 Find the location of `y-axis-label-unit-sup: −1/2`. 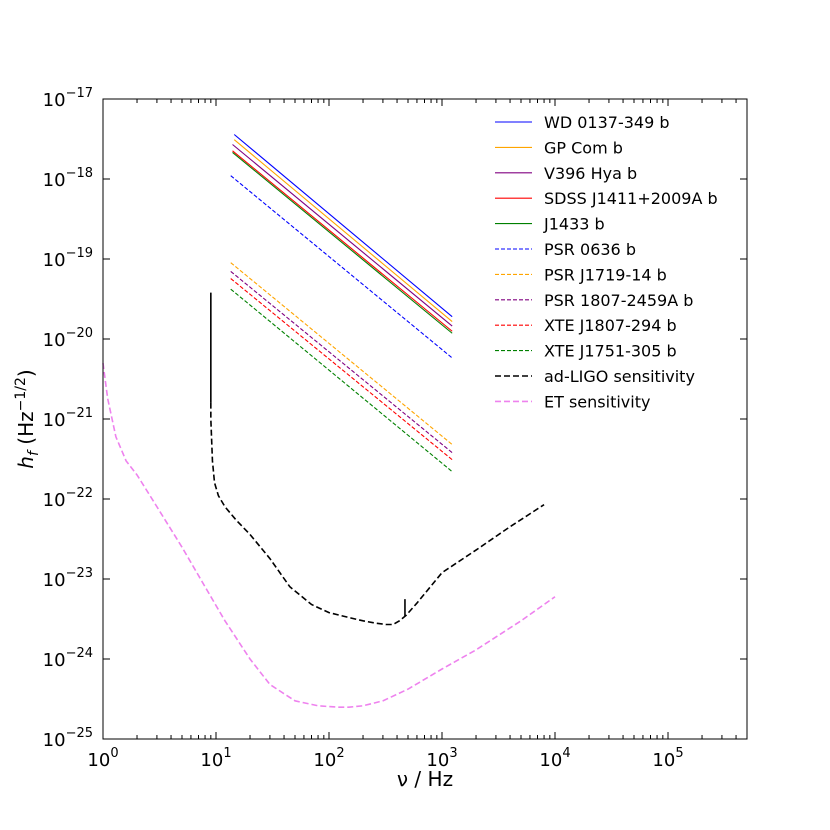

y-axis-label-unit-sup: −1/2 is located at coordinates (21, 394).